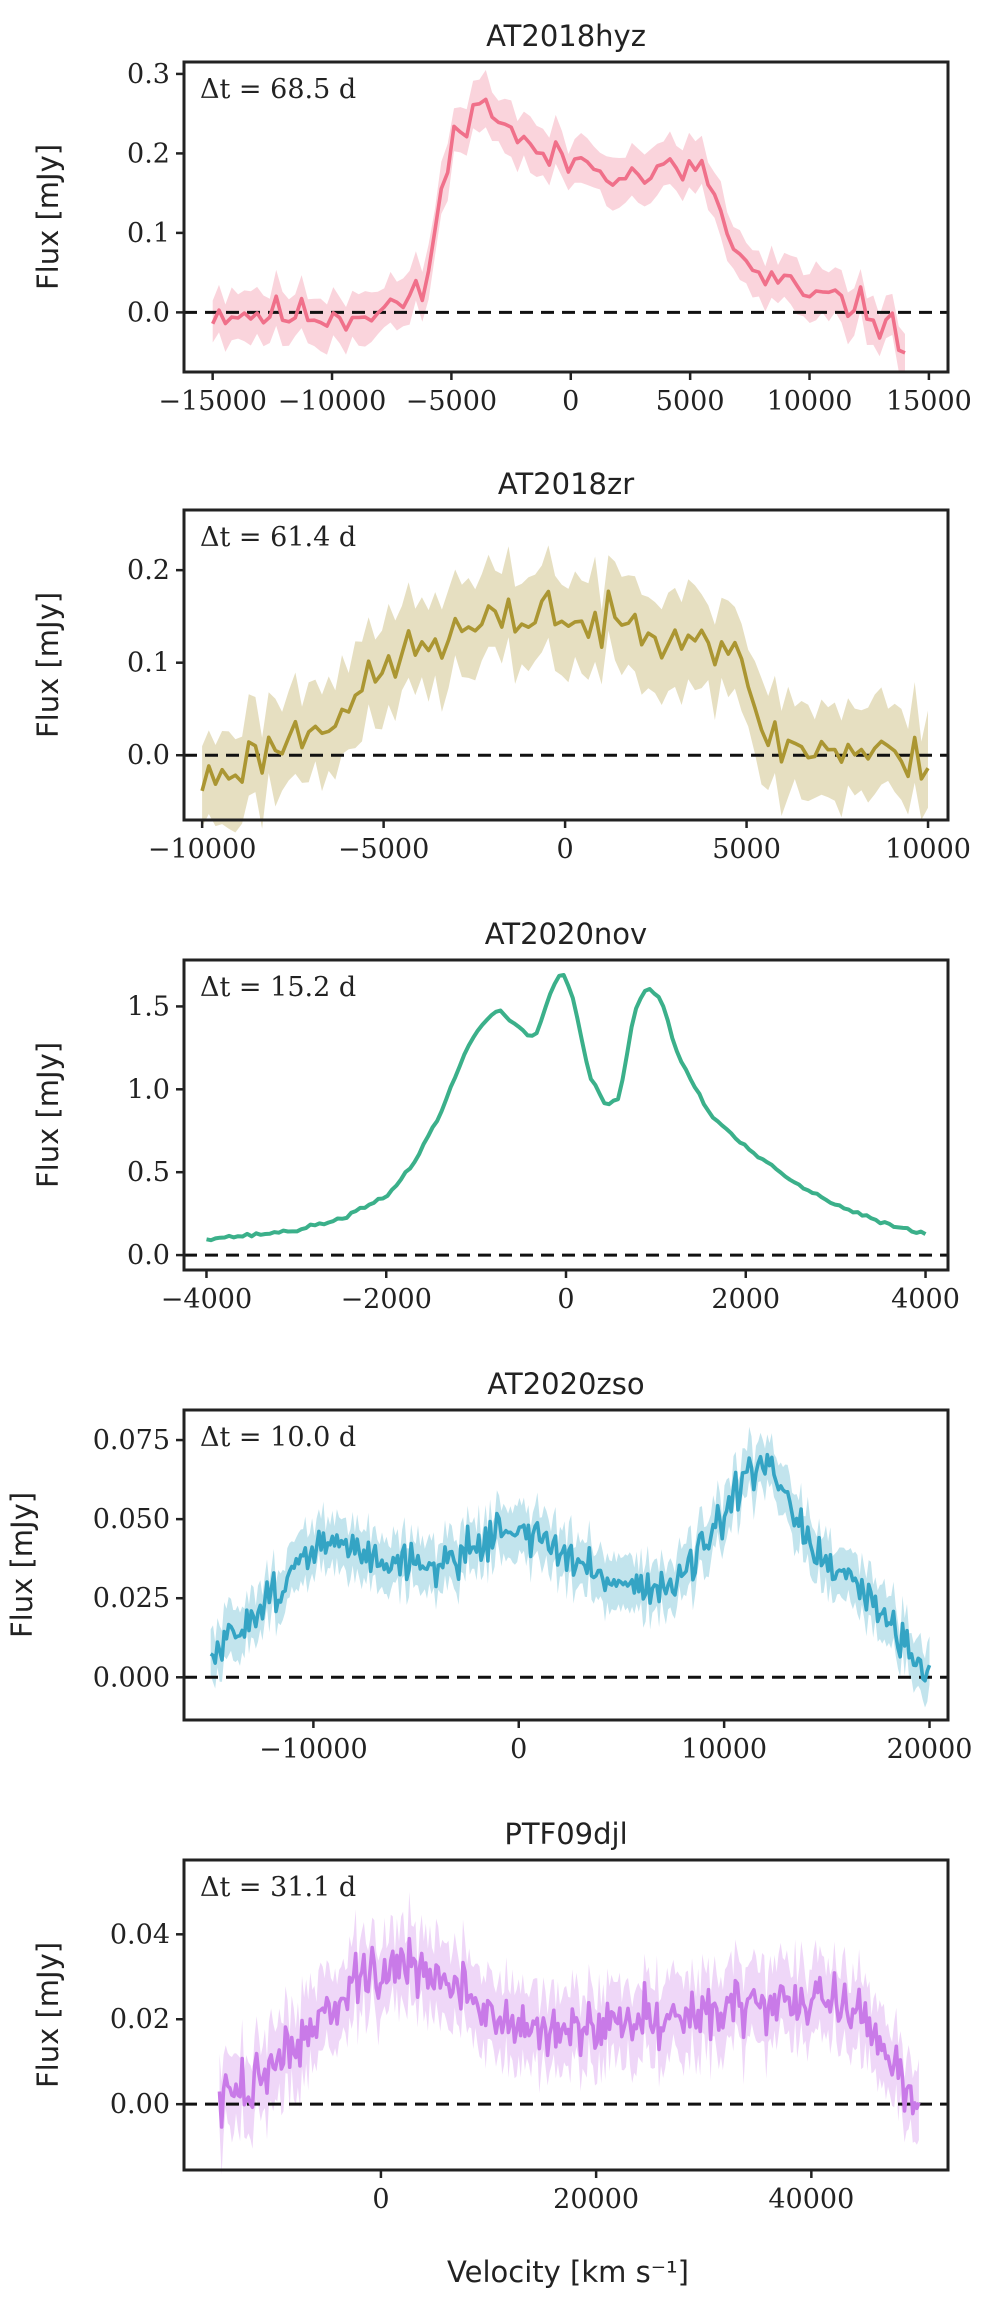  Describe the element at coordinates (148, 1089) in the screenshot. I see `y-tick-label: 1.0` at that location.